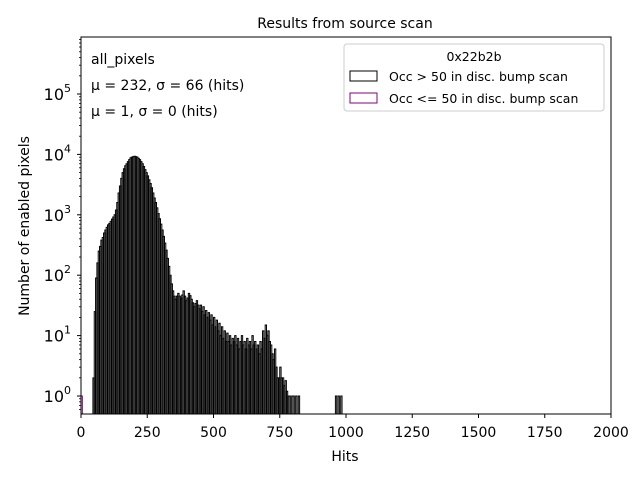  I want to click on x-tick-label: 2000, so click(611, 433).